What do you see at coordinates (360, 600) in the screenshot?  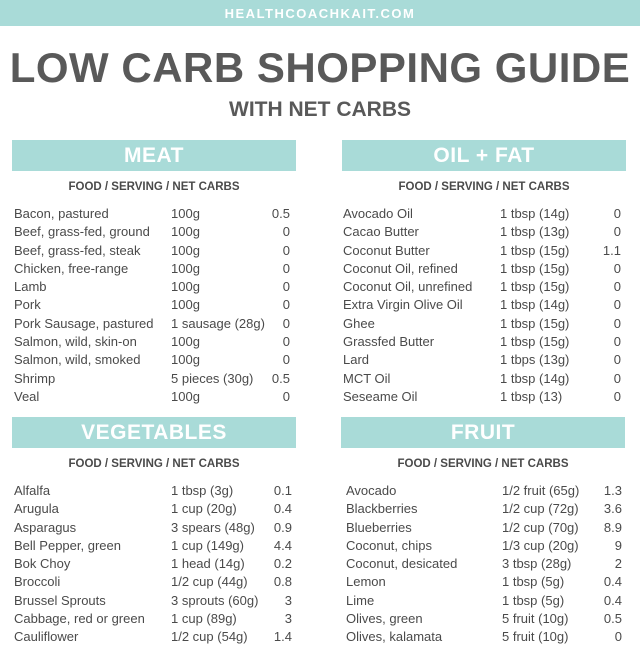 I see `food-name: Lime` at bounding box center [360, 600].